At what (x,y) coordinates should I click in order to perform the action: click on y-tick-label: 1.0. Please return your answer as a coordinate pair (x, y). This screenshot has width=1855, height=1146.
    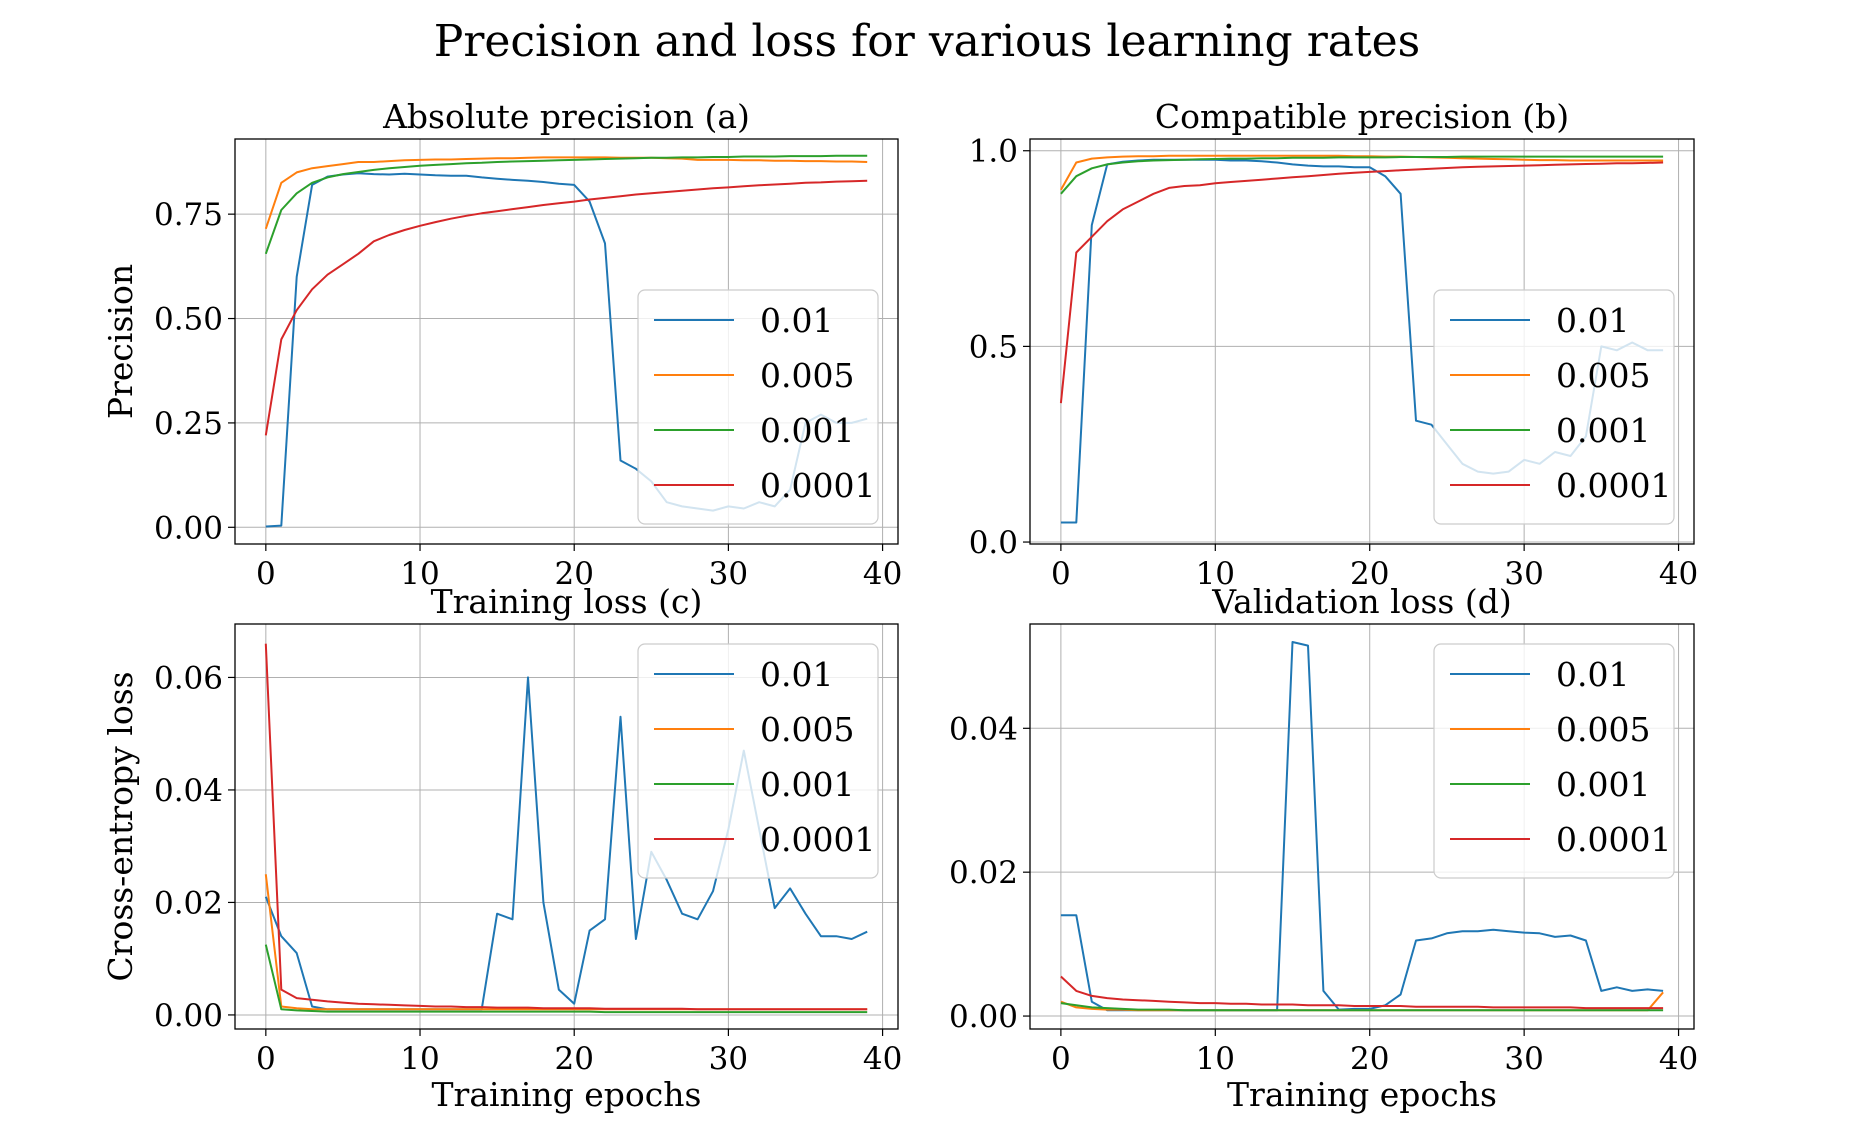
    Looking at the image, I should click on (993, 152).